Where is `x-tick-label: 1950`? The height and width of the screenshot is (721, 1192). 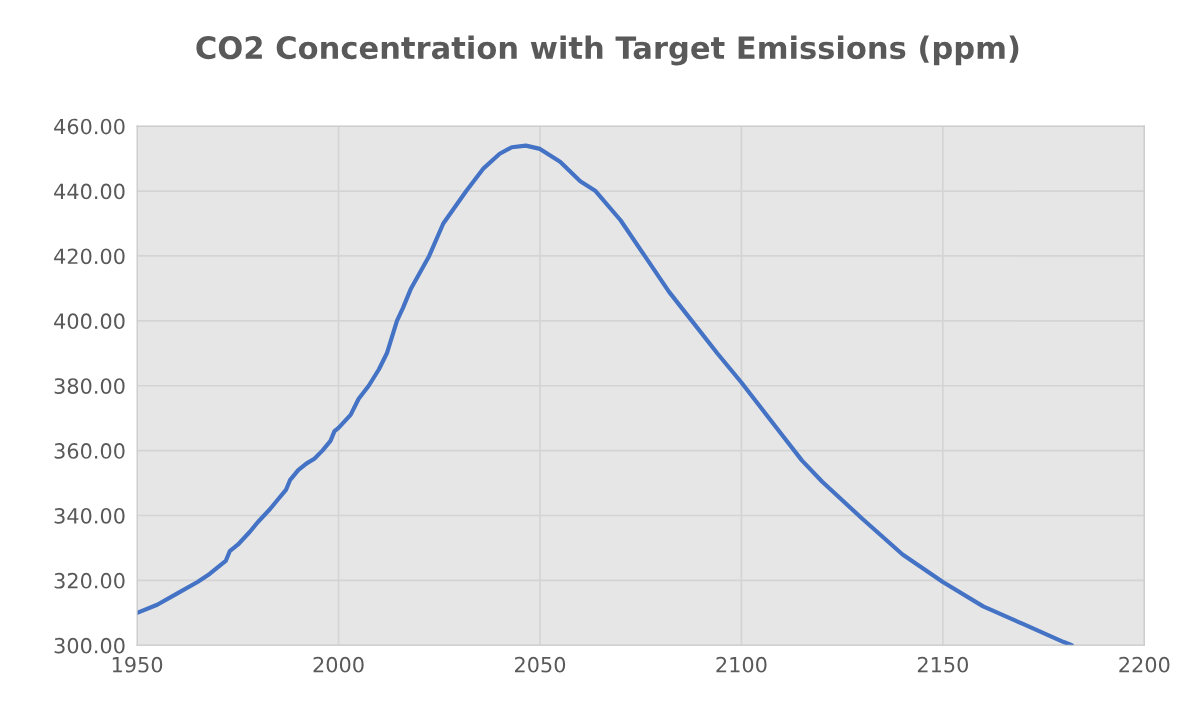
x-tick-label: 1950 is located at coordinates (137, 664).